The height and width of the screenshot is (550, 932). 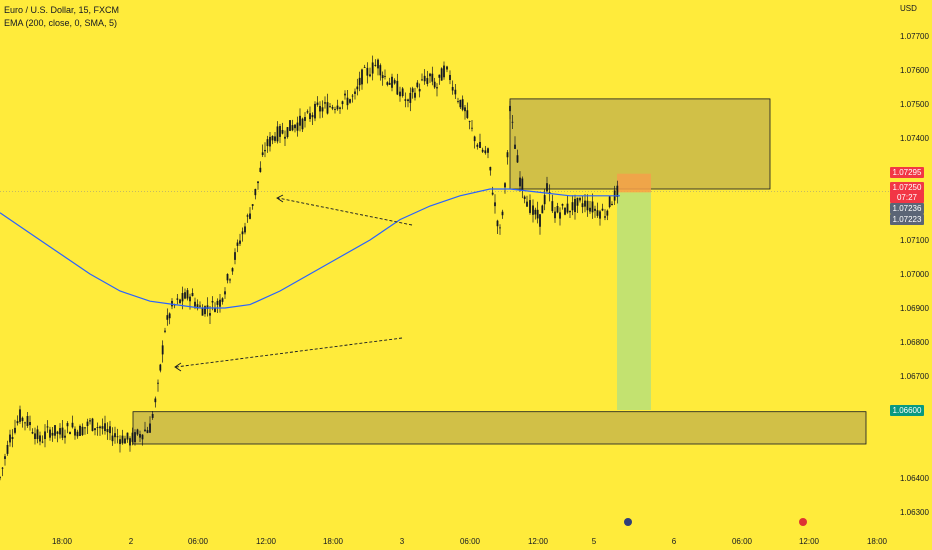 What do you see at coordinates (907, 208) in the screenshot?
I see `price-badge: 1.07236` at bounding box center [907, 208].